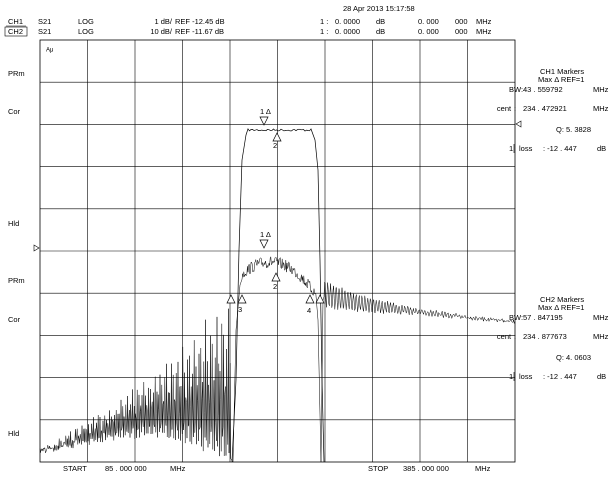 This screenshot has height=478, width=608. Describe the element at coordinates (426, 468) in the screenshot. I see `stop-value: 385 . 000 000` at that location.